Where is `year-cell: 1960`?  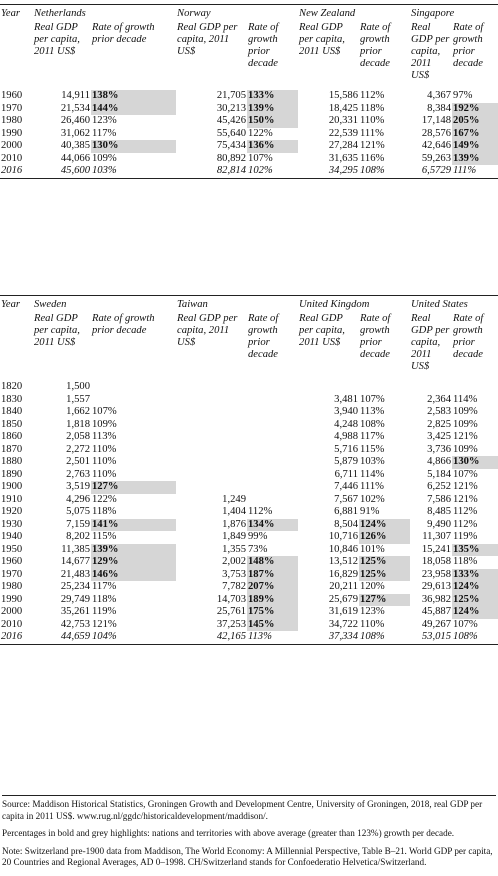 year-cell: 1960 is located at coordinates (12, 561).